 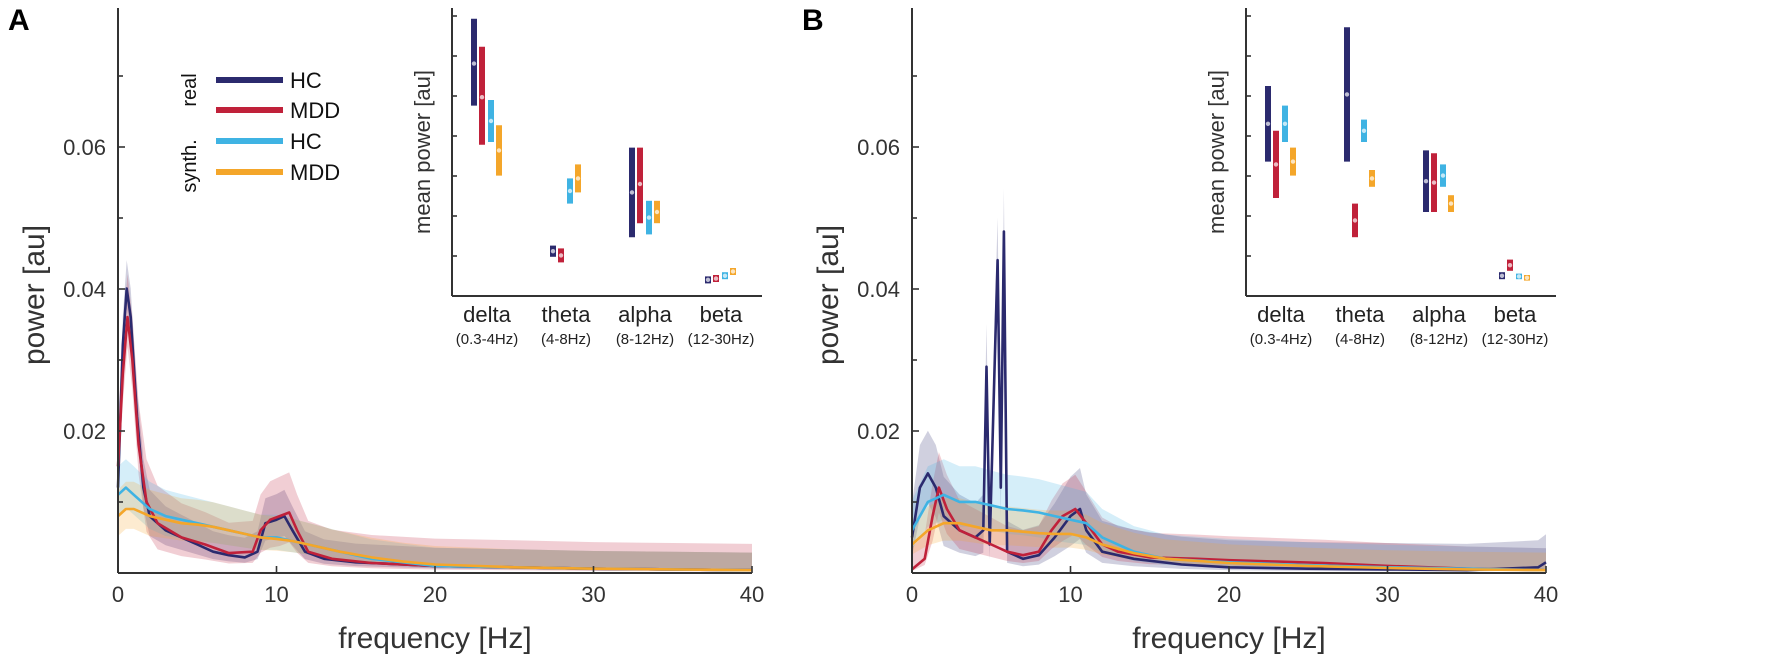 What do you see at coordinates (752, 594) in the screenshot?
I see `panel-a-x-tick-label-4: 40` at bounding box center [752, 594].